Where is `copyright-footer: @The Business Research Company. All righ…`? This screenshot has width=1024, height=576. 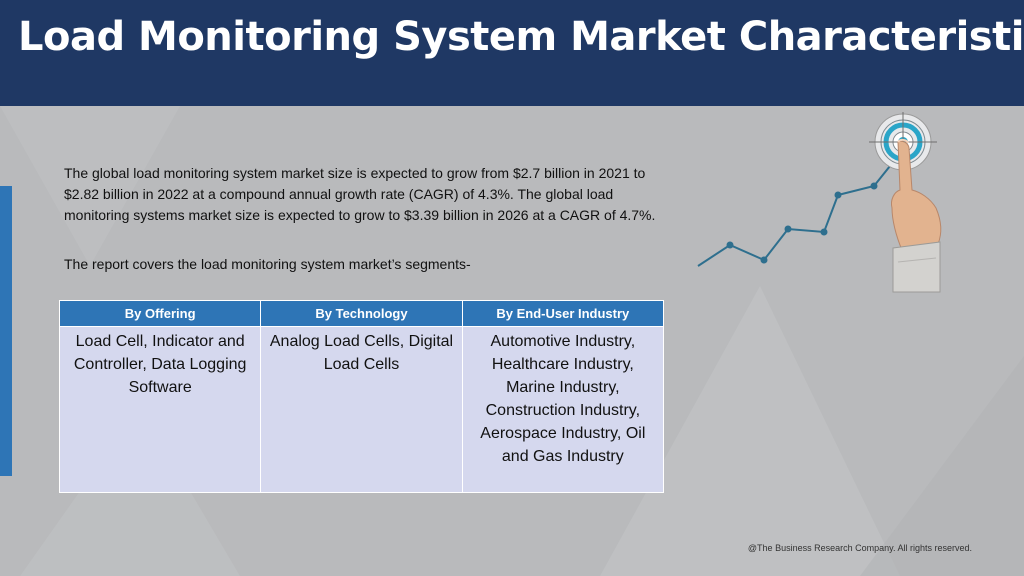 copyright-footer: @The Business Research Company. All righ… is located at coordinates (859, 548).